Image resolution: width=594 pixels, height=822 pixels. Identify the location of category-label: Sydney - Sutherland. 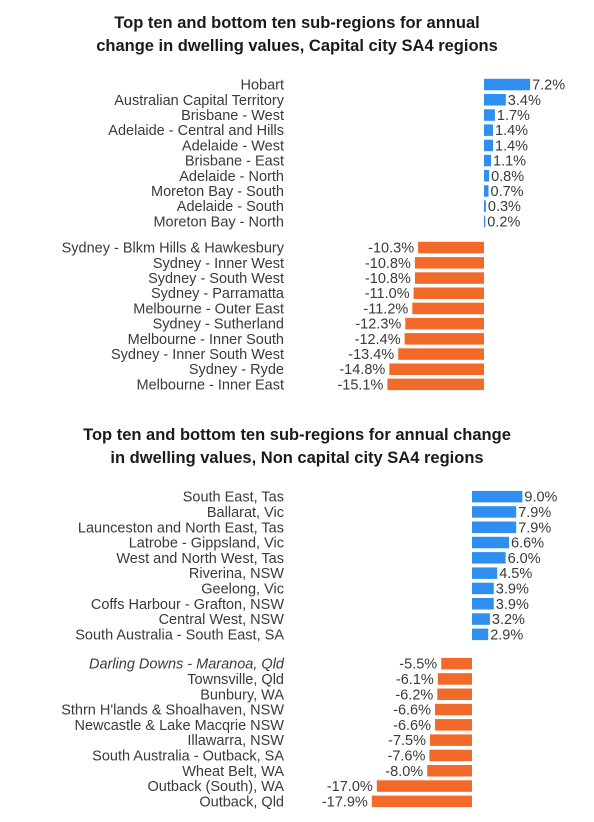
(218, 325).